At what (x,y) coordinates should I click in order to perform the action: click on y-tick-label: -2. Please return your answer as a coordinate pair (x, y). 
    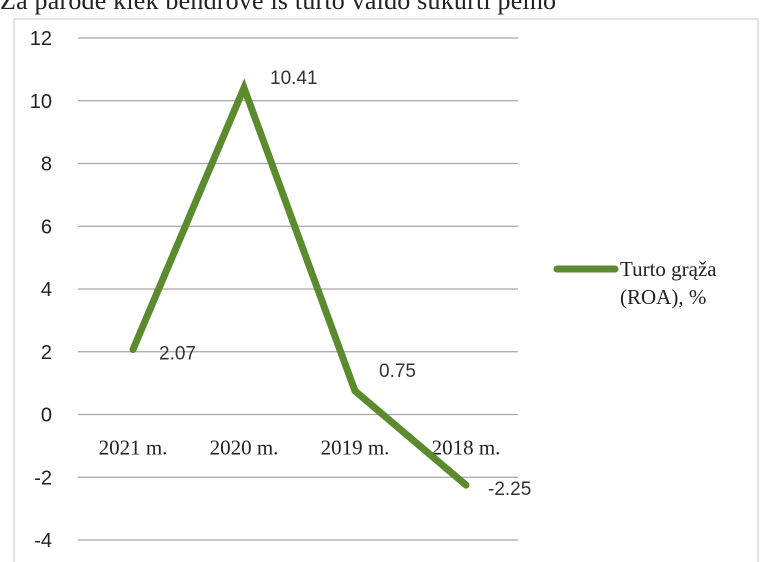
    Looking at the image, I should click on (43, 478).